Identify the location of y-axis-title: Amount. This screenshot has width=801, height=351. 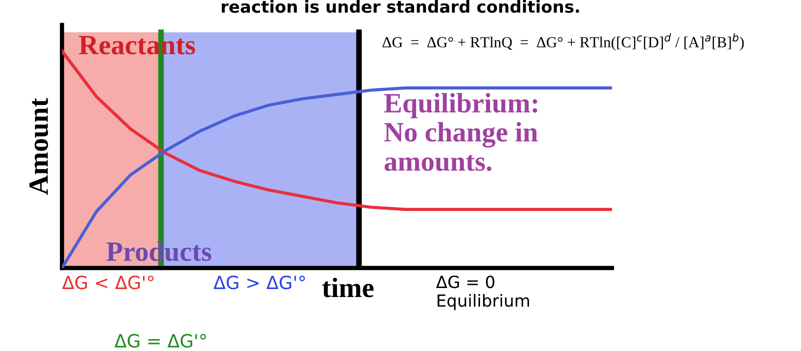
(38, 146).